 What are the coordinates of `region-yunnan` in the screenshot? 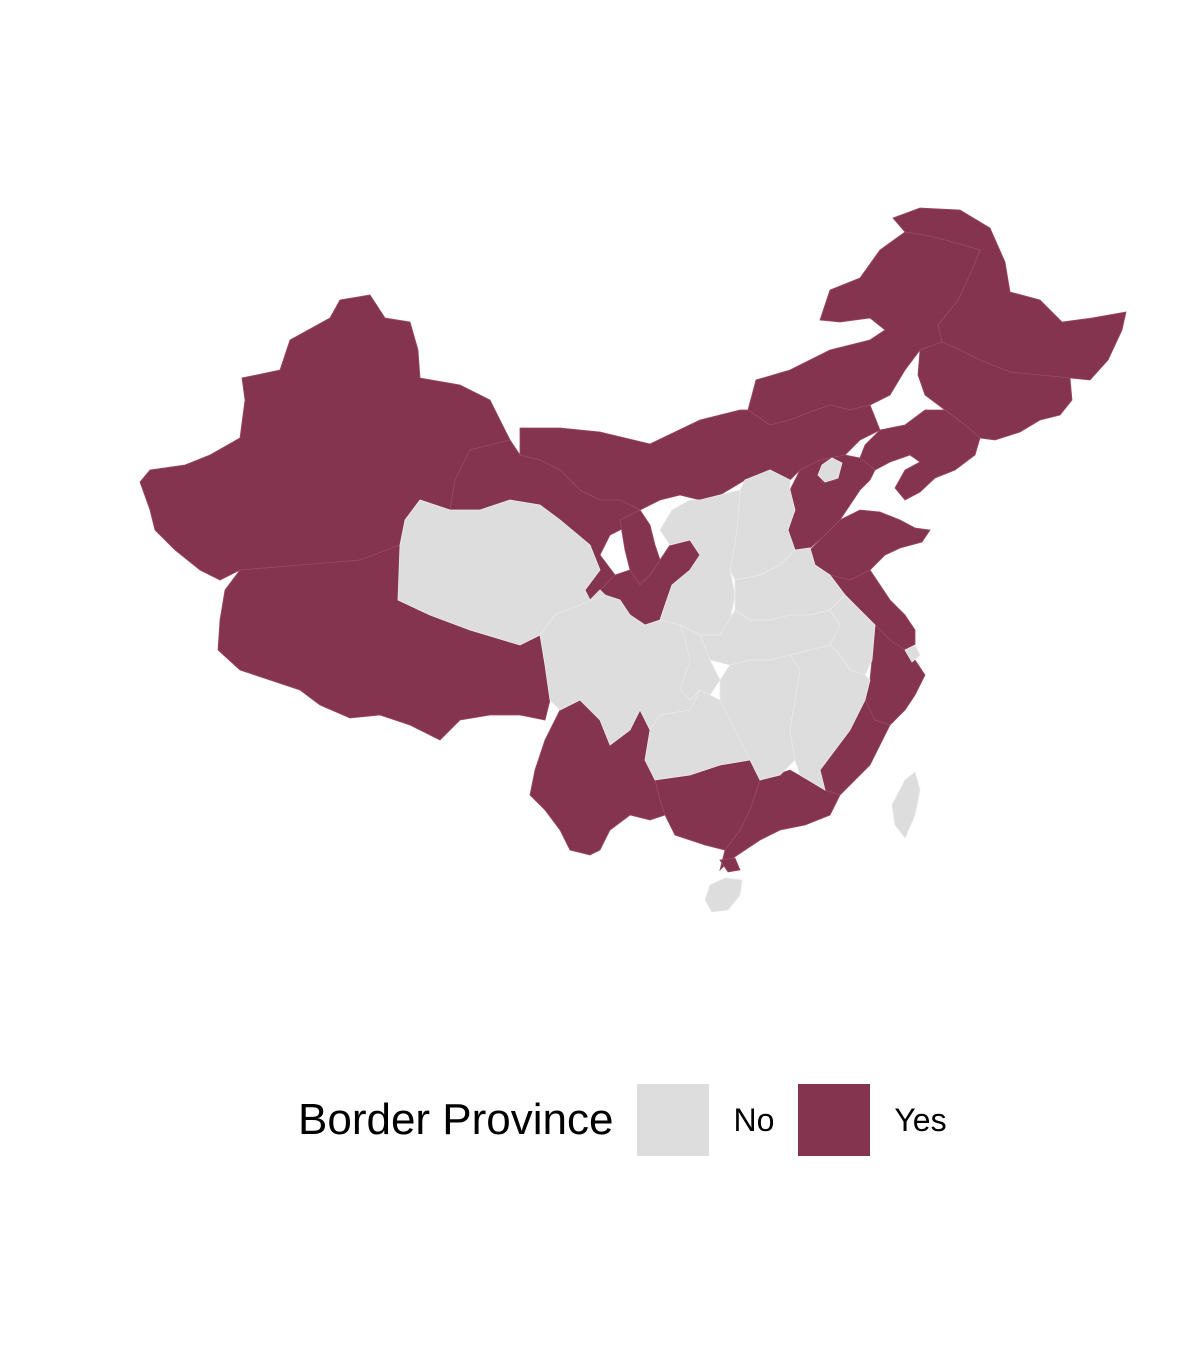 It's located at (597, 777).